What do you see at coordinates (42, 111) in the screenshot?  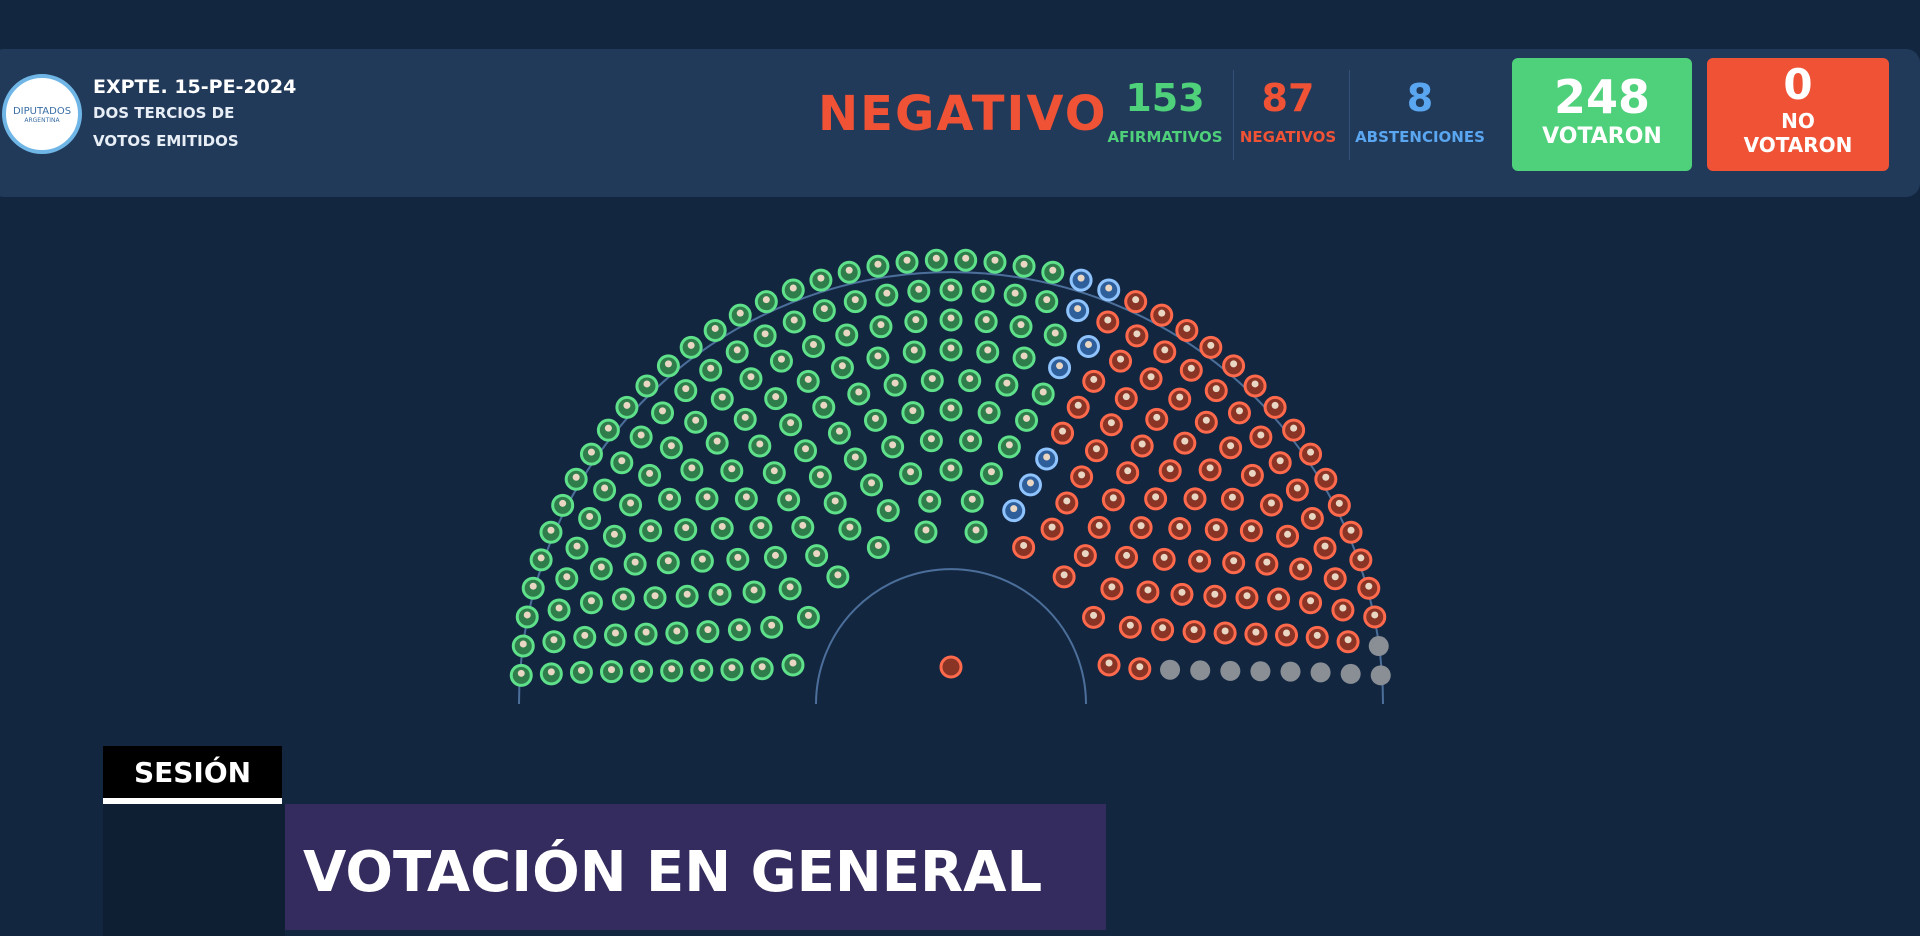 I see `logo-text: DIPUTADOS` at bounding box center [42, 111].